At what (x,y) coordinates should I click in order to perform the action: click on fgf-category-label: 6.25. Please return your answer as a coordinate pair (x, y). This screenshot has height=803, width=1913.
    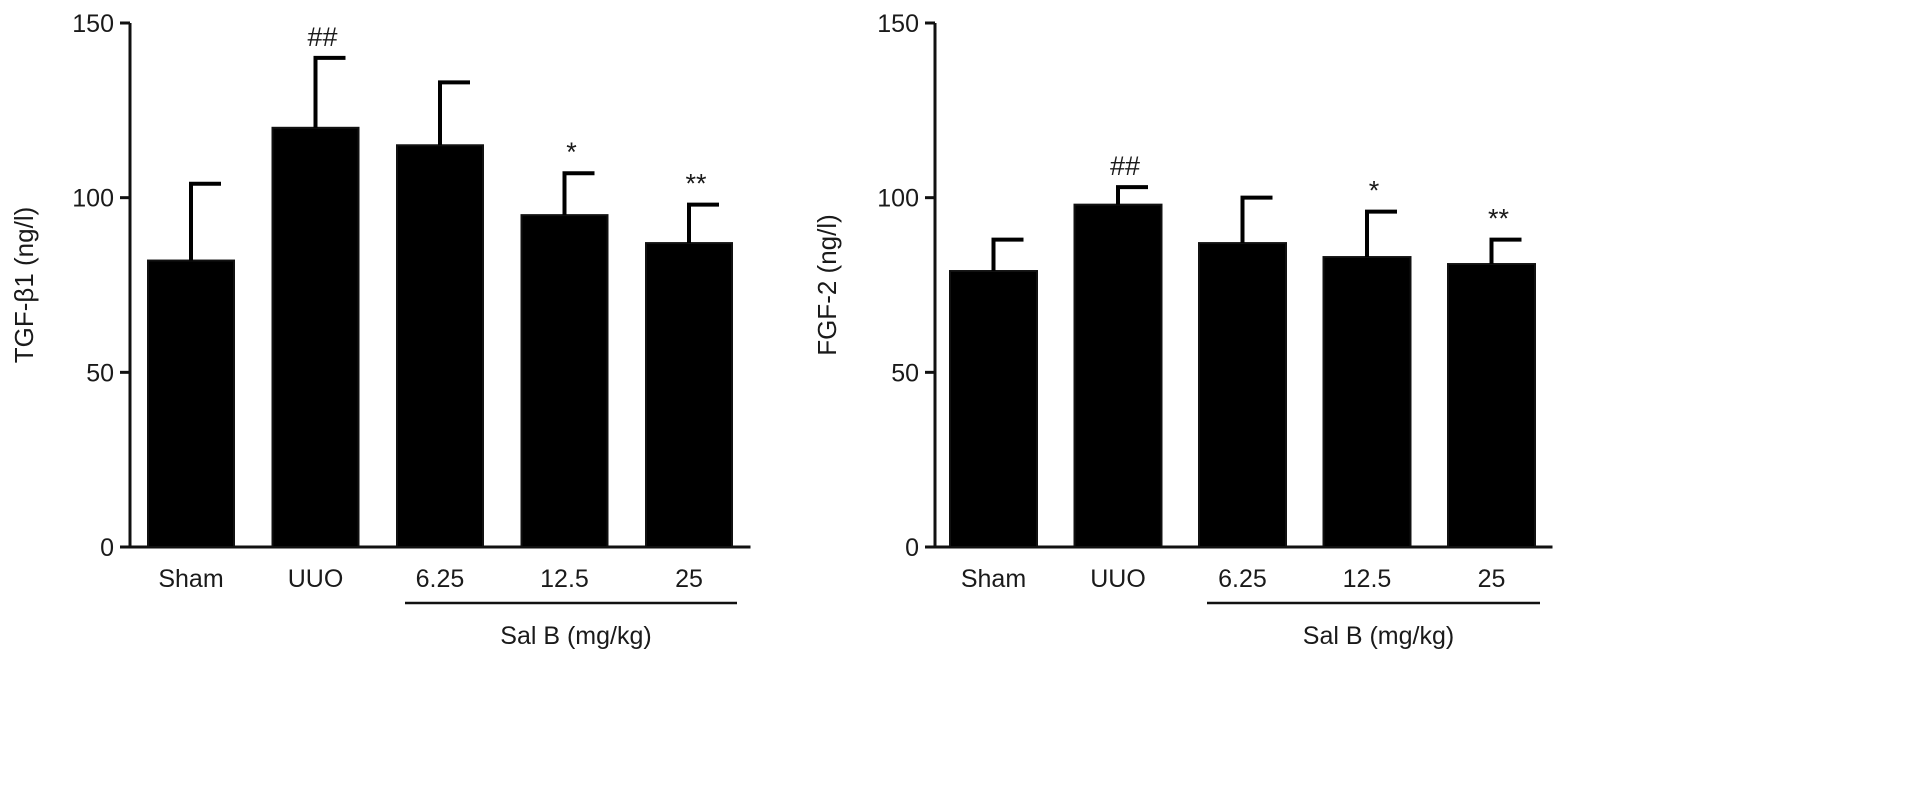
    Looking at the image, I should click on (1242, 579).